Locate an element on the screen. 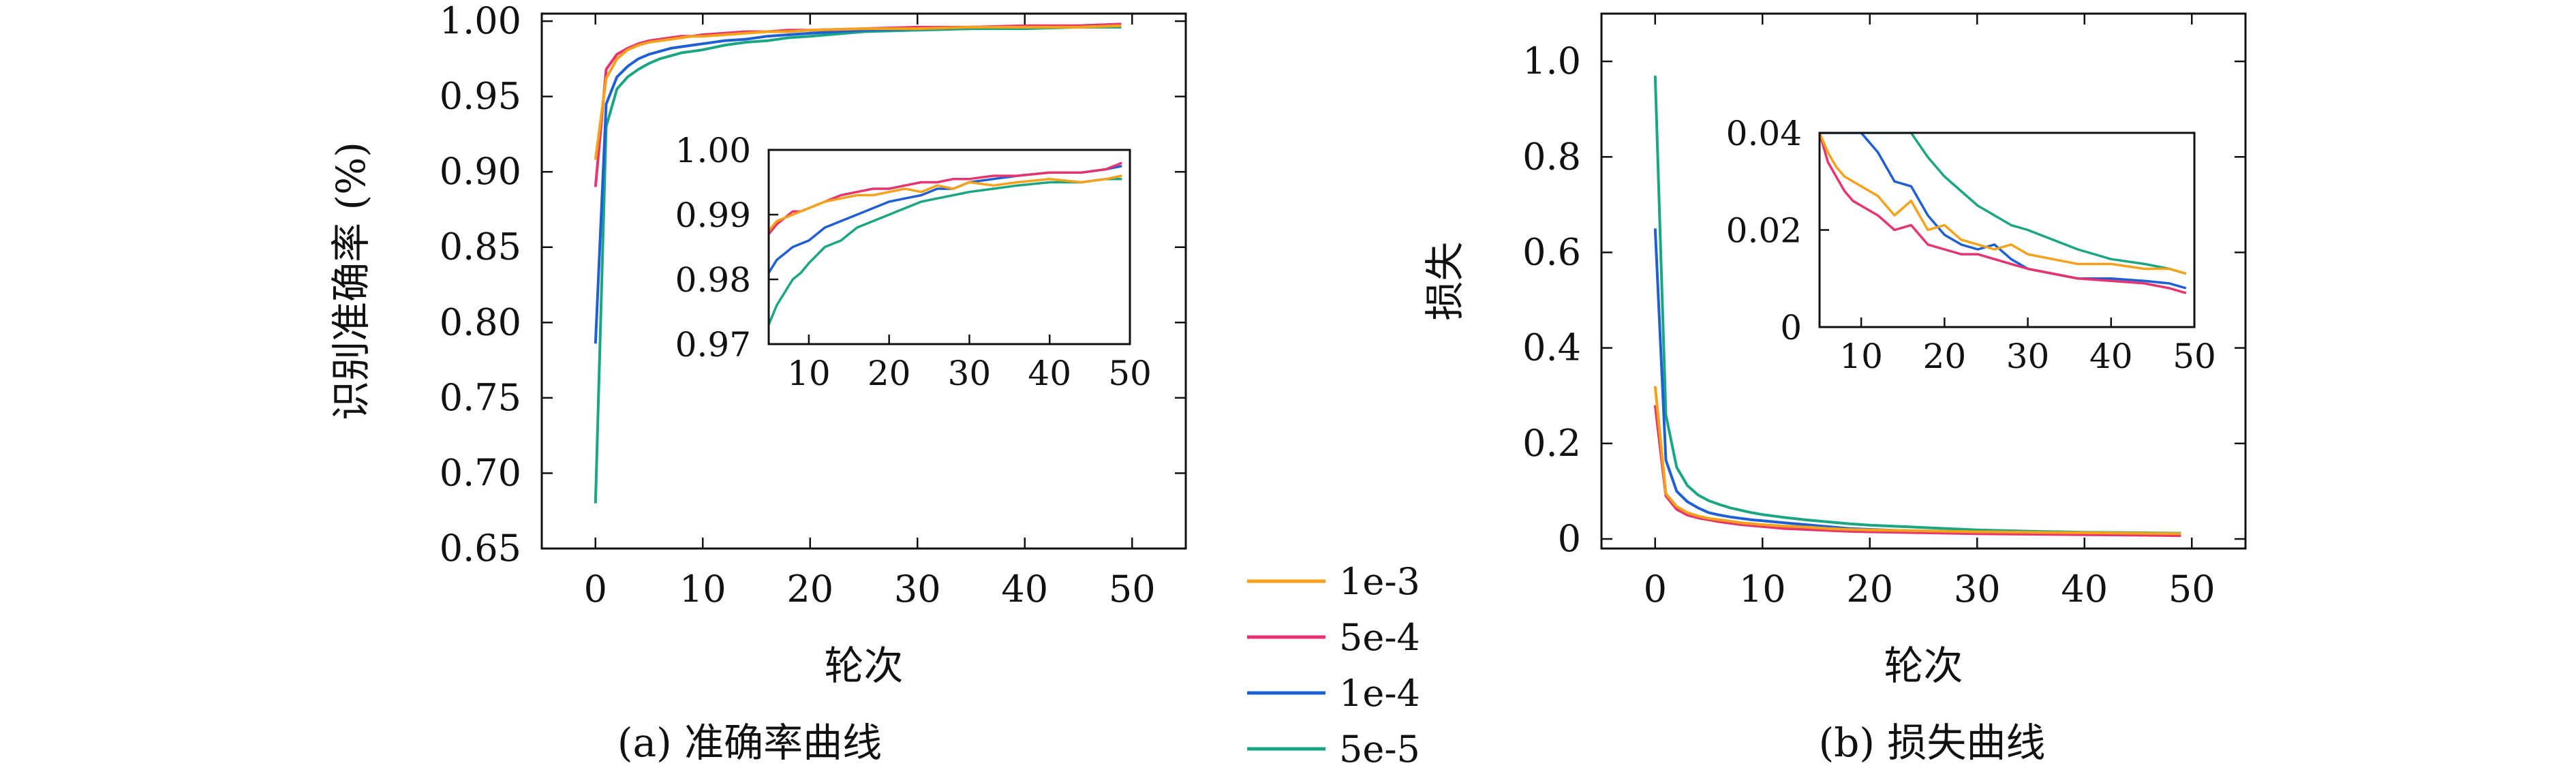 The height and width of the screenshot is (772, 2576). loss-inset-xtick-label: 10 is located at coordinates (1861, 357).